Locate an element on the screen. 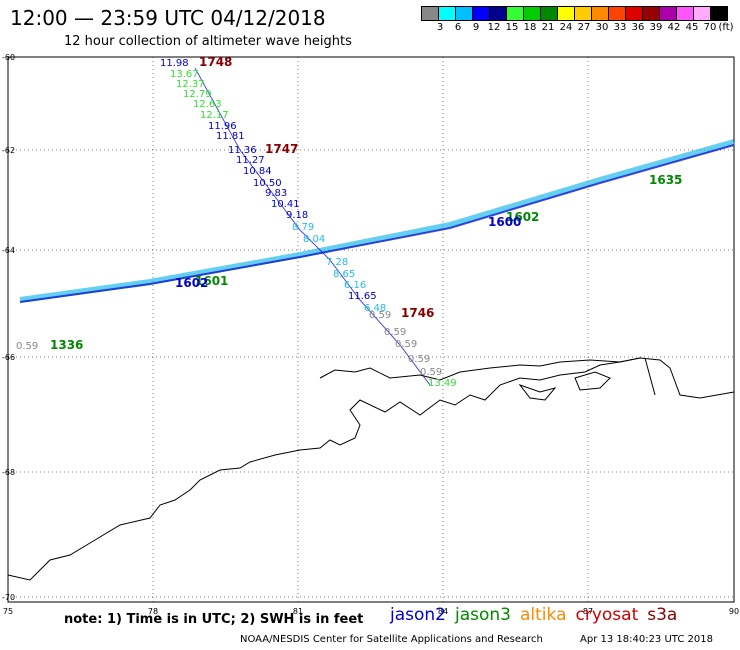  swh-value-label: 10.84 is located at coordinates (257, 171).